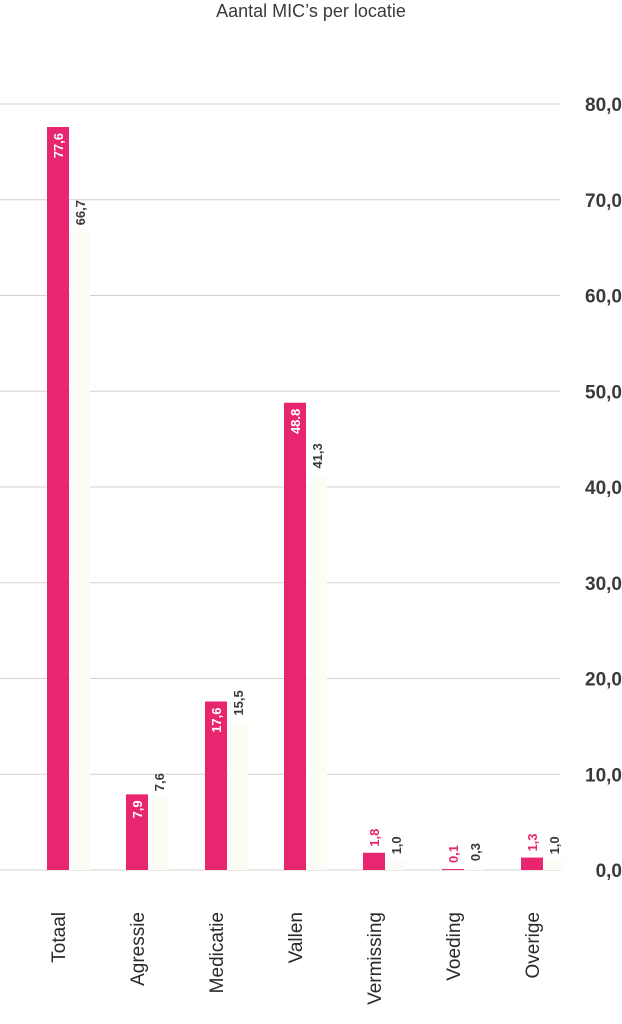  I want to click on y-tick-label: 60,0, so click(603, 297).